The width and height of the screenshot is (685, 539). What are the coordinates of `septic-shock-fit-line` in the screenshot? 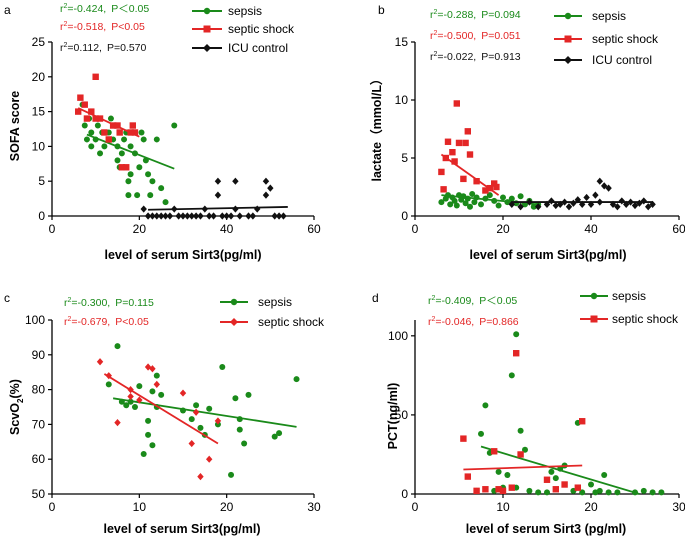 It's located at (523, 467).